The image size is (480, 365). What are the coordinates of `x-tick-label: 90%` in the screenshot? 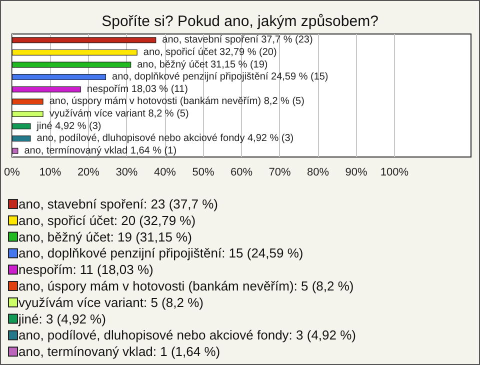 It's located at (356, 172).